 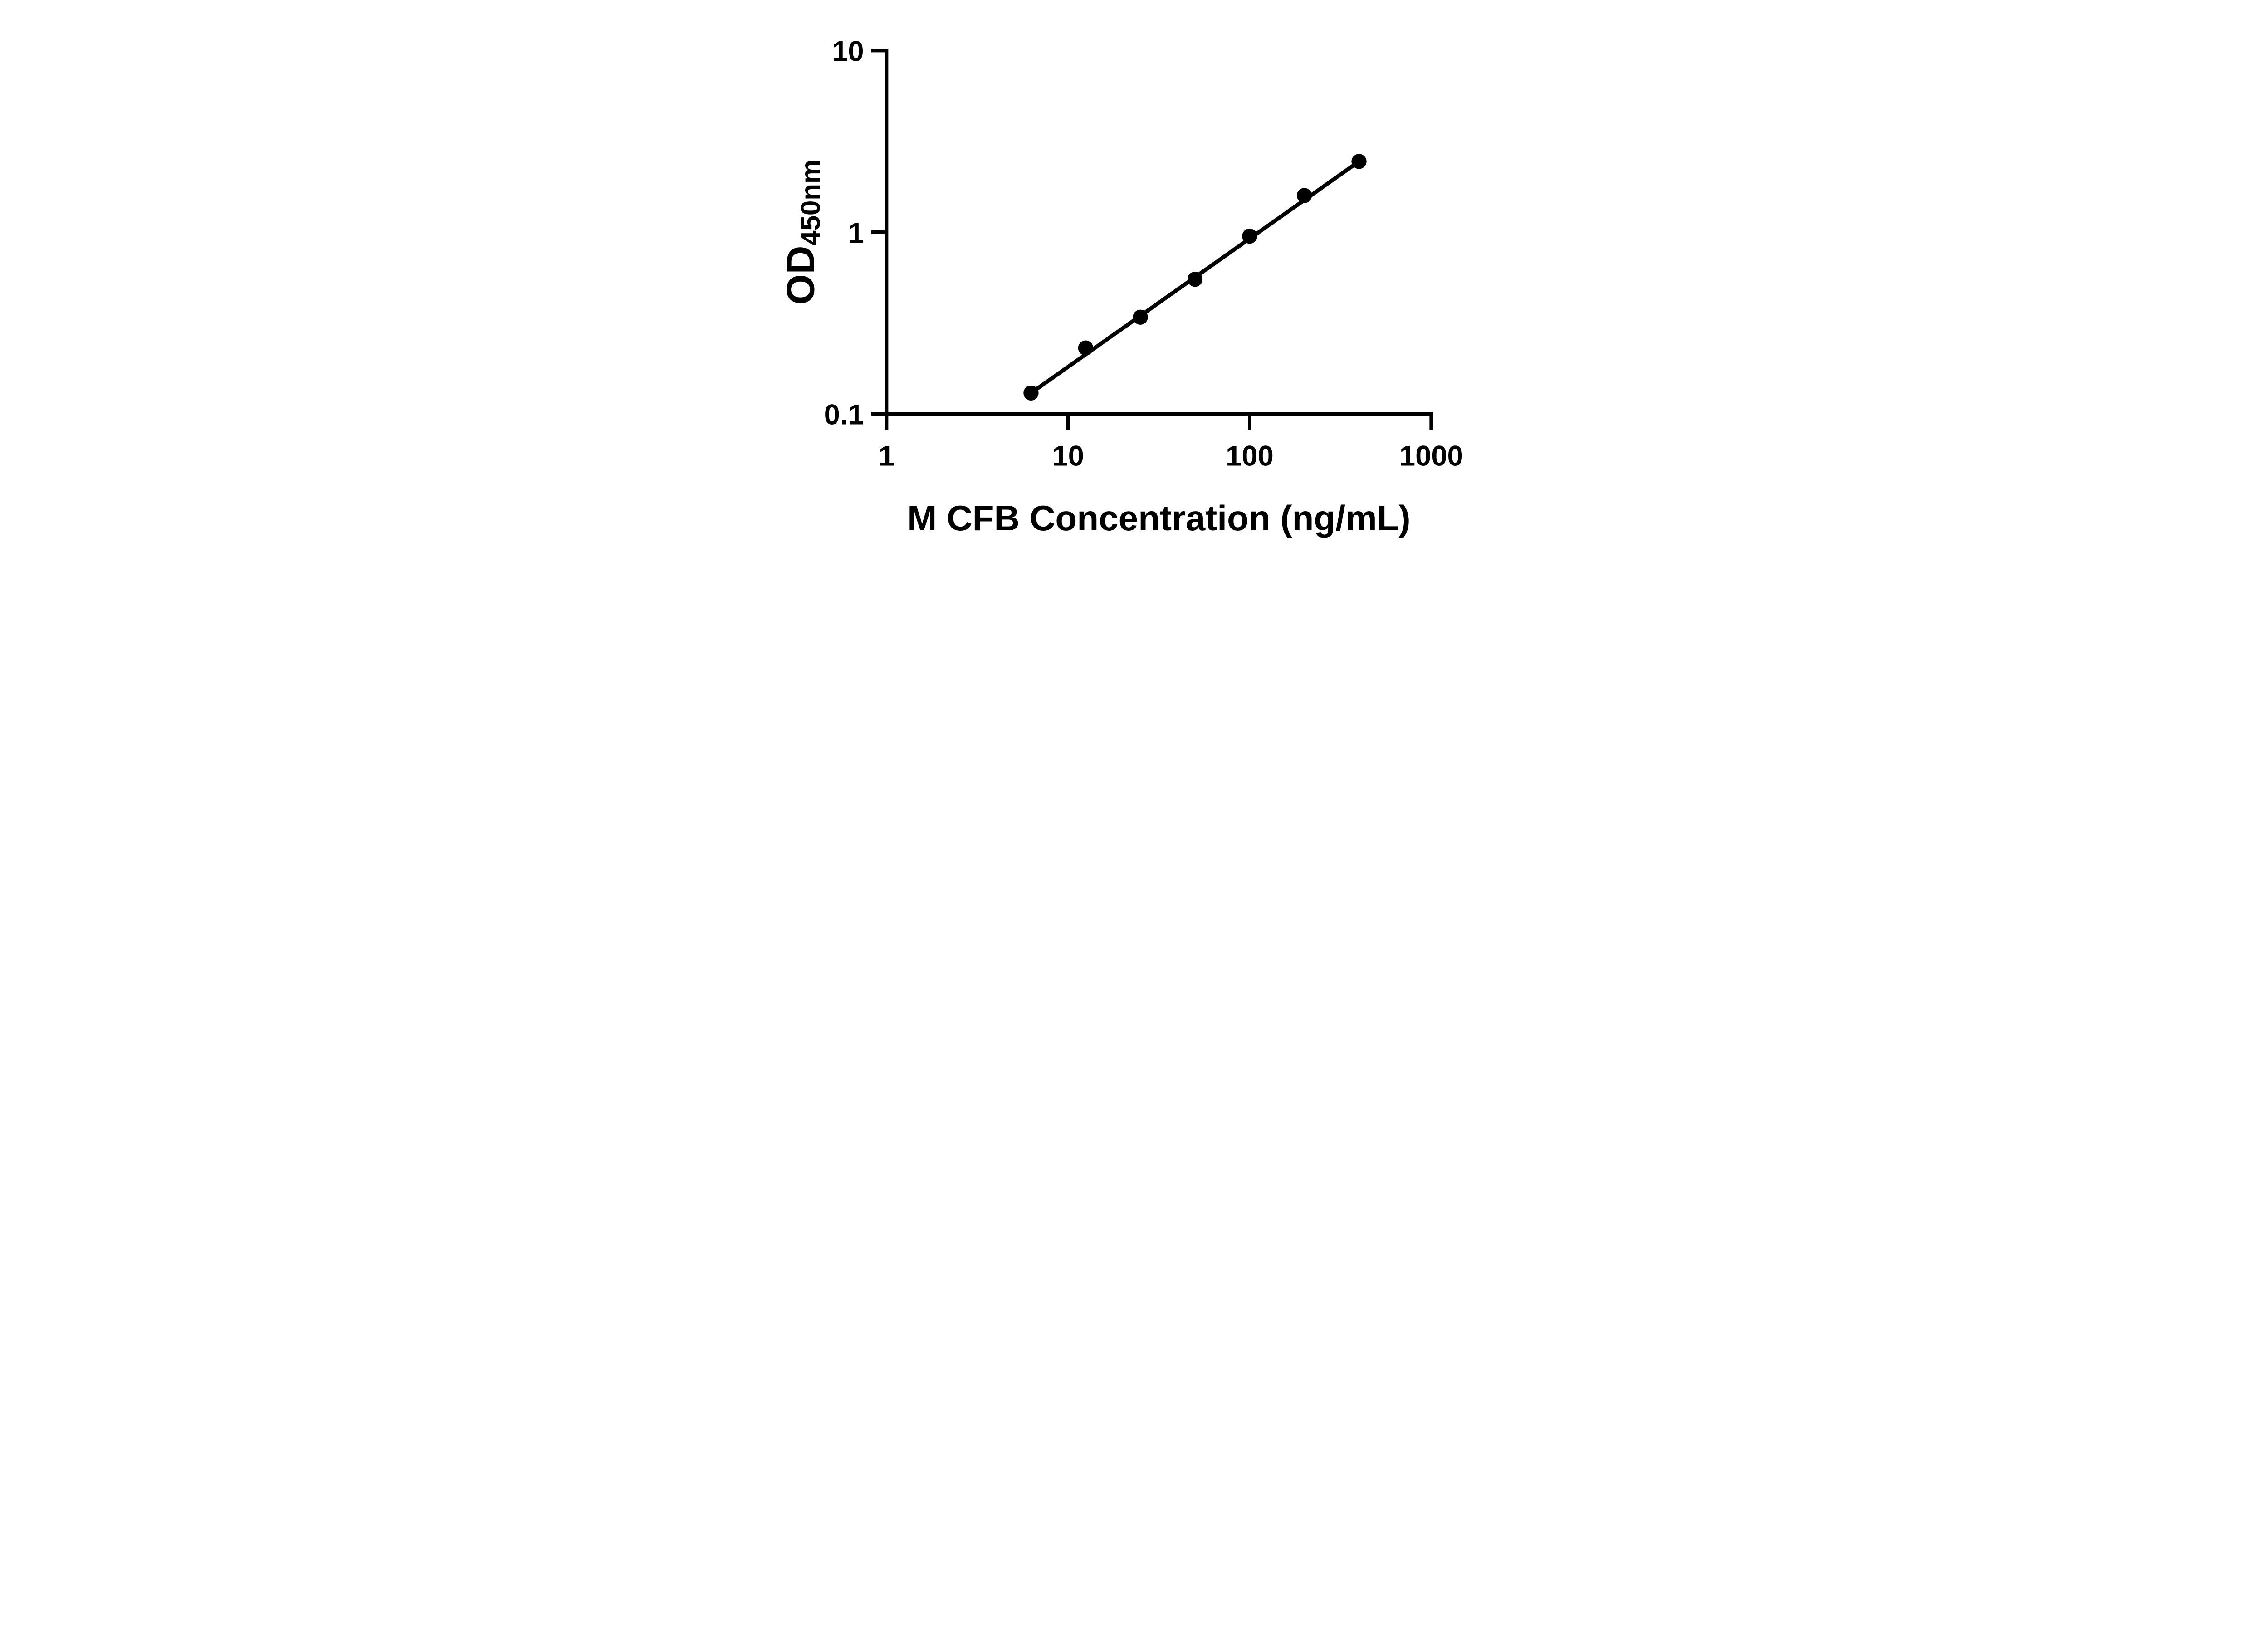 What do you see at coordinates (856, 233) in the screenshot?
I see `y-tick-label: 1` at bounding box center [856, 233].